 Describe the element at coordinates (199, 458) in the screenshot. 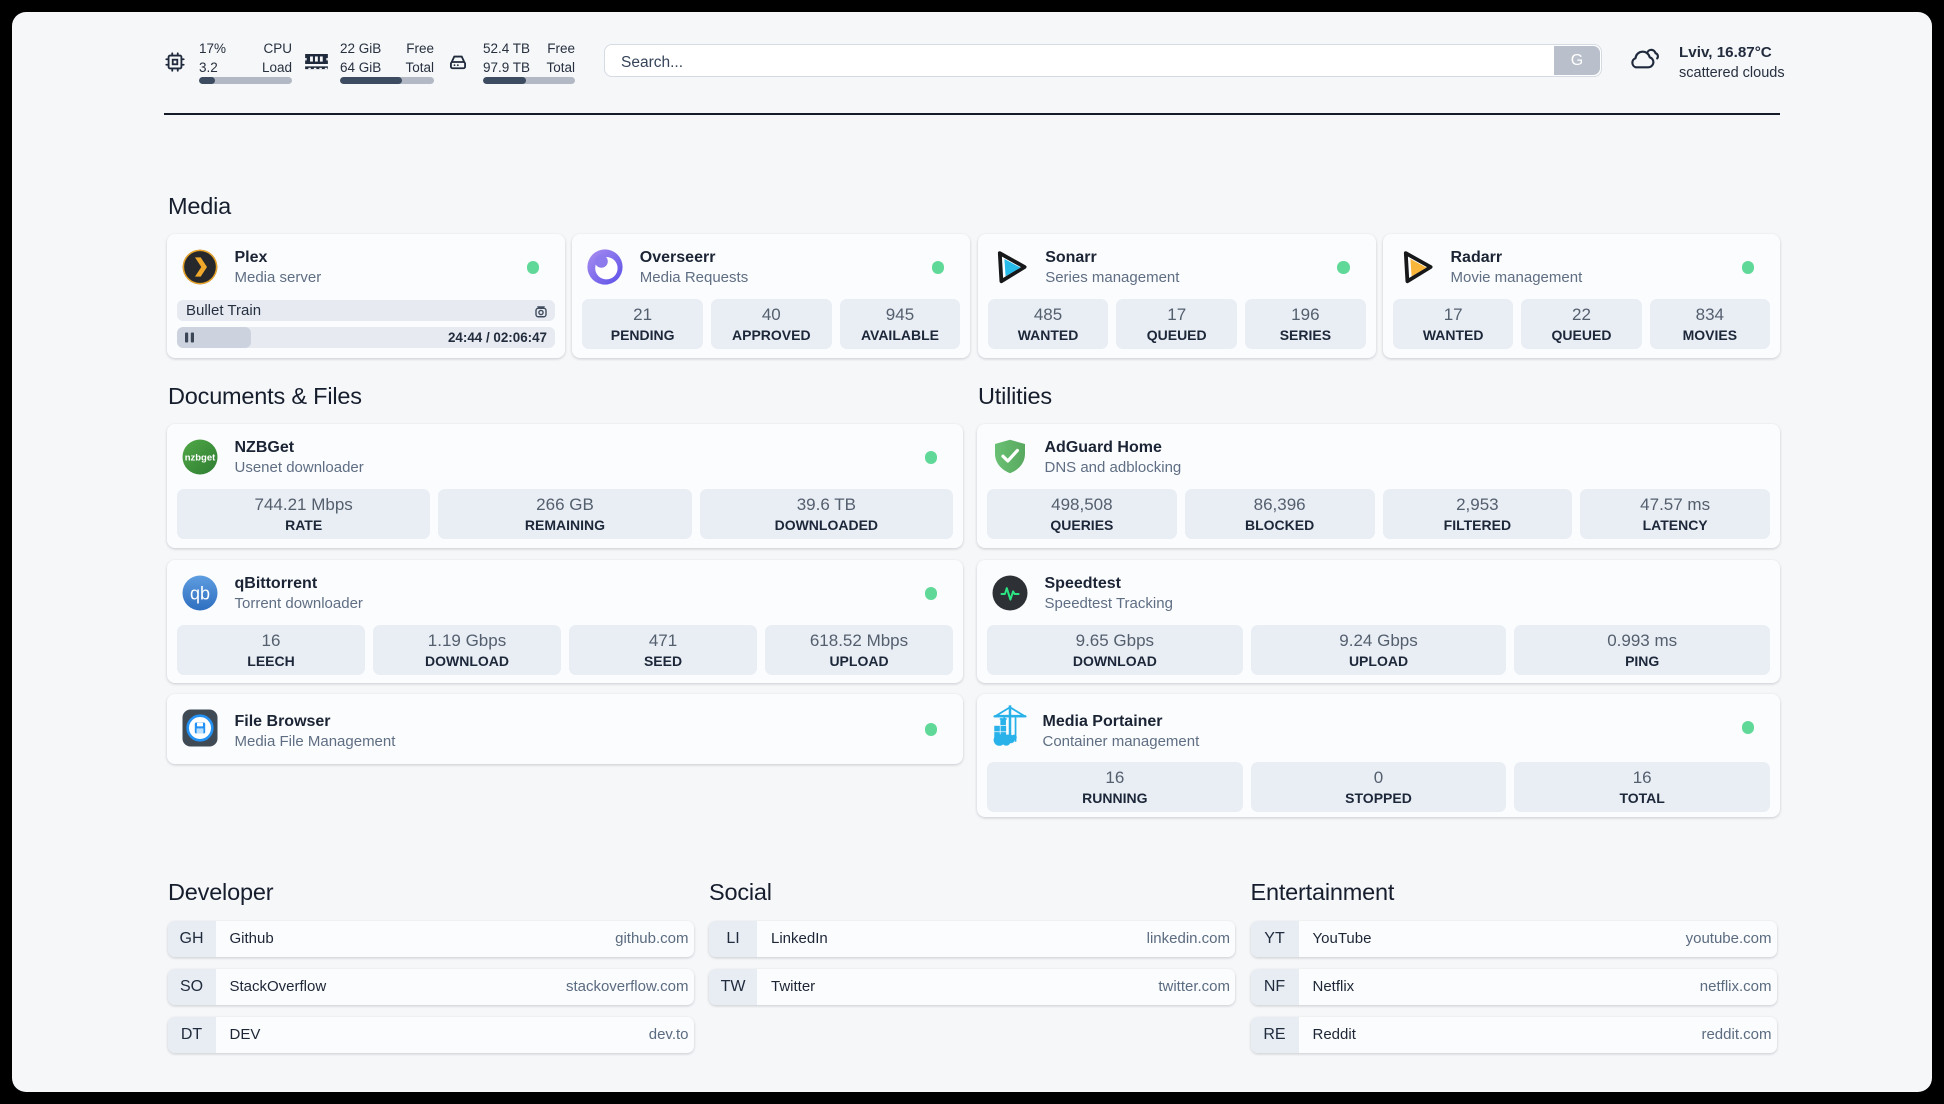

I see `svg-text: nzbget` at that location.